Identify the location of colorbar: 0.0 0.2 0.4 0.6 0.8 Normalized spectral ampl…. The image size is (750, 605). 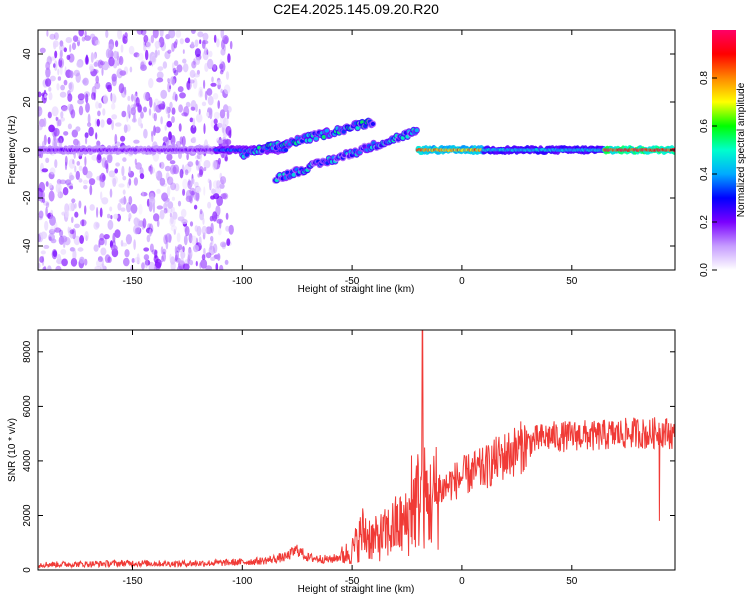
(723, 153).